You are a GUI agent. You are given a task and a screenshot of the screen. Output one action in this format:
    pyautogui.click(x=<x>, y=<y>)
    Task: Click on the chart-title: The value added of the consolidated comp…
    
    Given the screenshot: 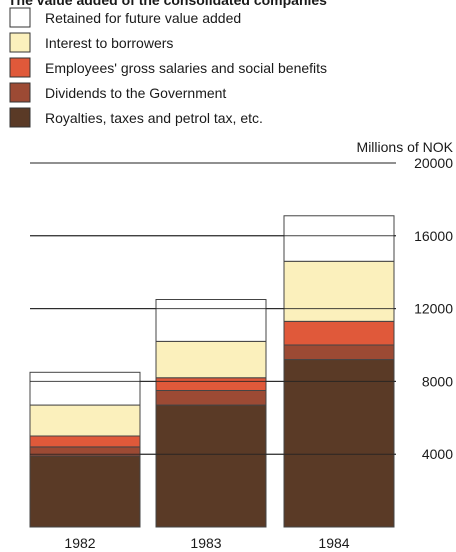 What is the action you would take?
    pyautogui.click(x=167, y=4)
    